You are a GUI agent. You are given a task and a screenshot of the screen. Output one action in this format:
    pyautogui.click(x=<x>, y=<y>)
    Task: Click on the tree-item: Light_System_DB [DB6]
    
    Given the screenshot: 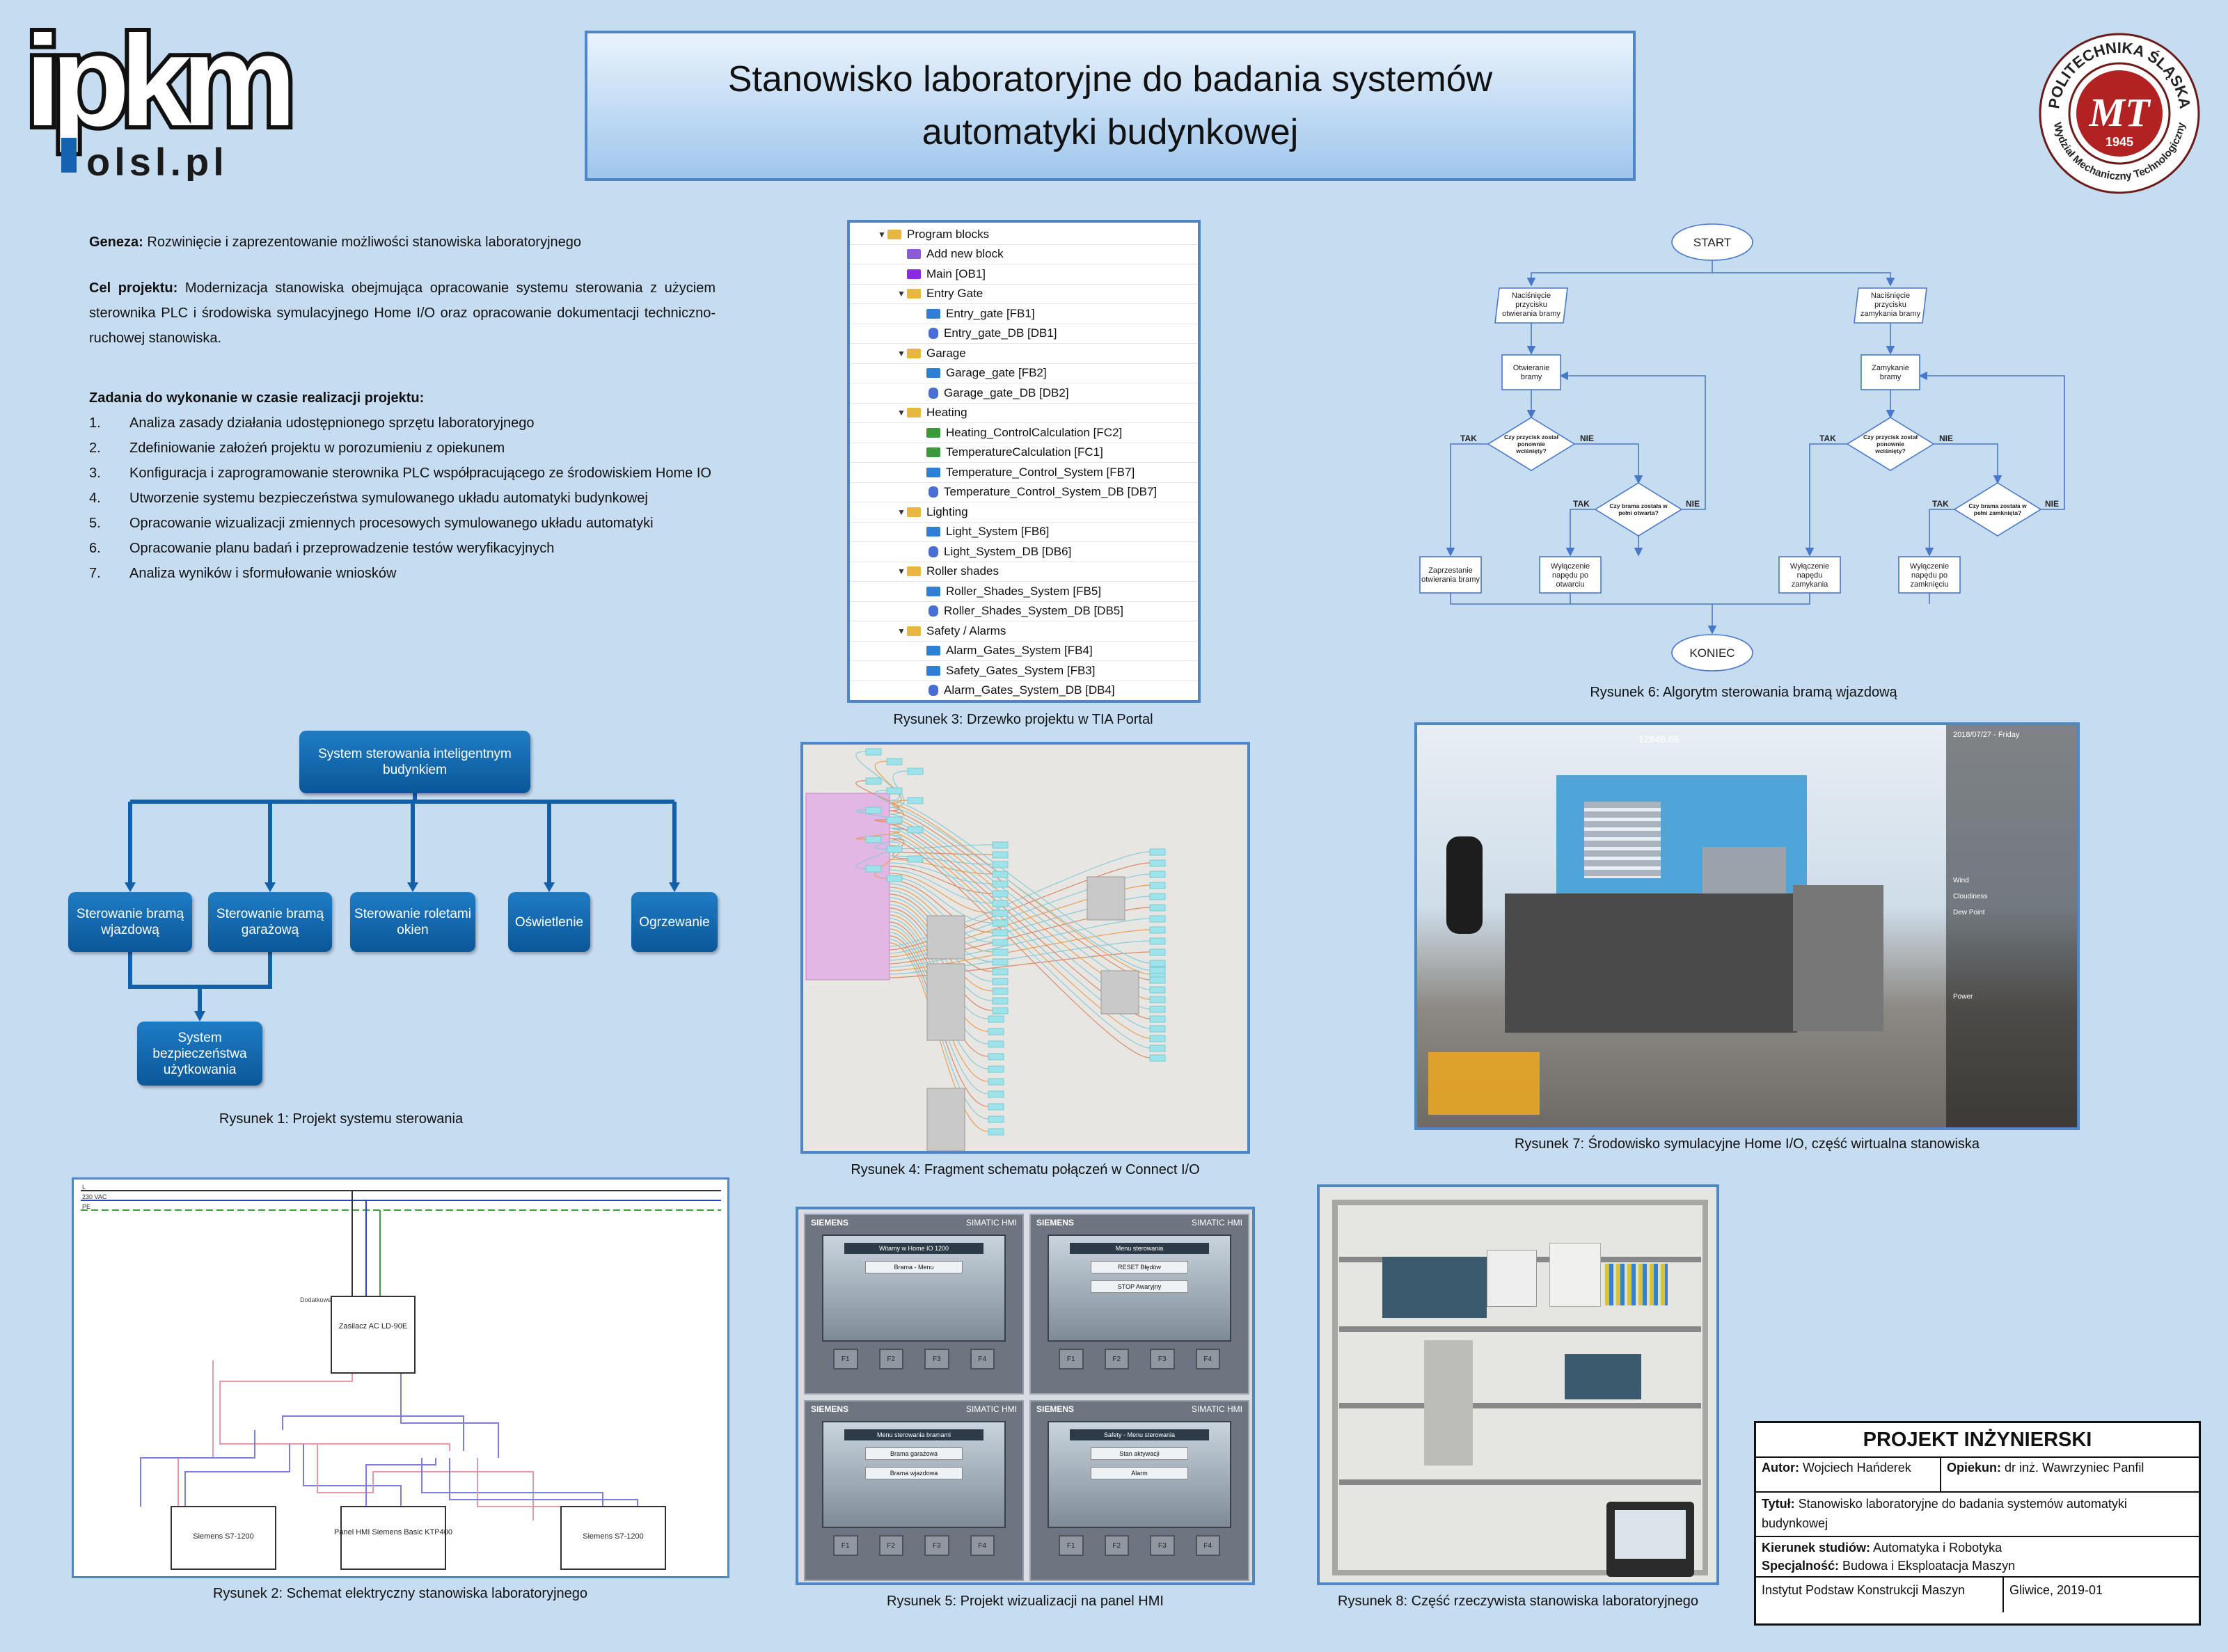 What is the action you would take?
    pyautogui.click(x=1024, y=552)
    